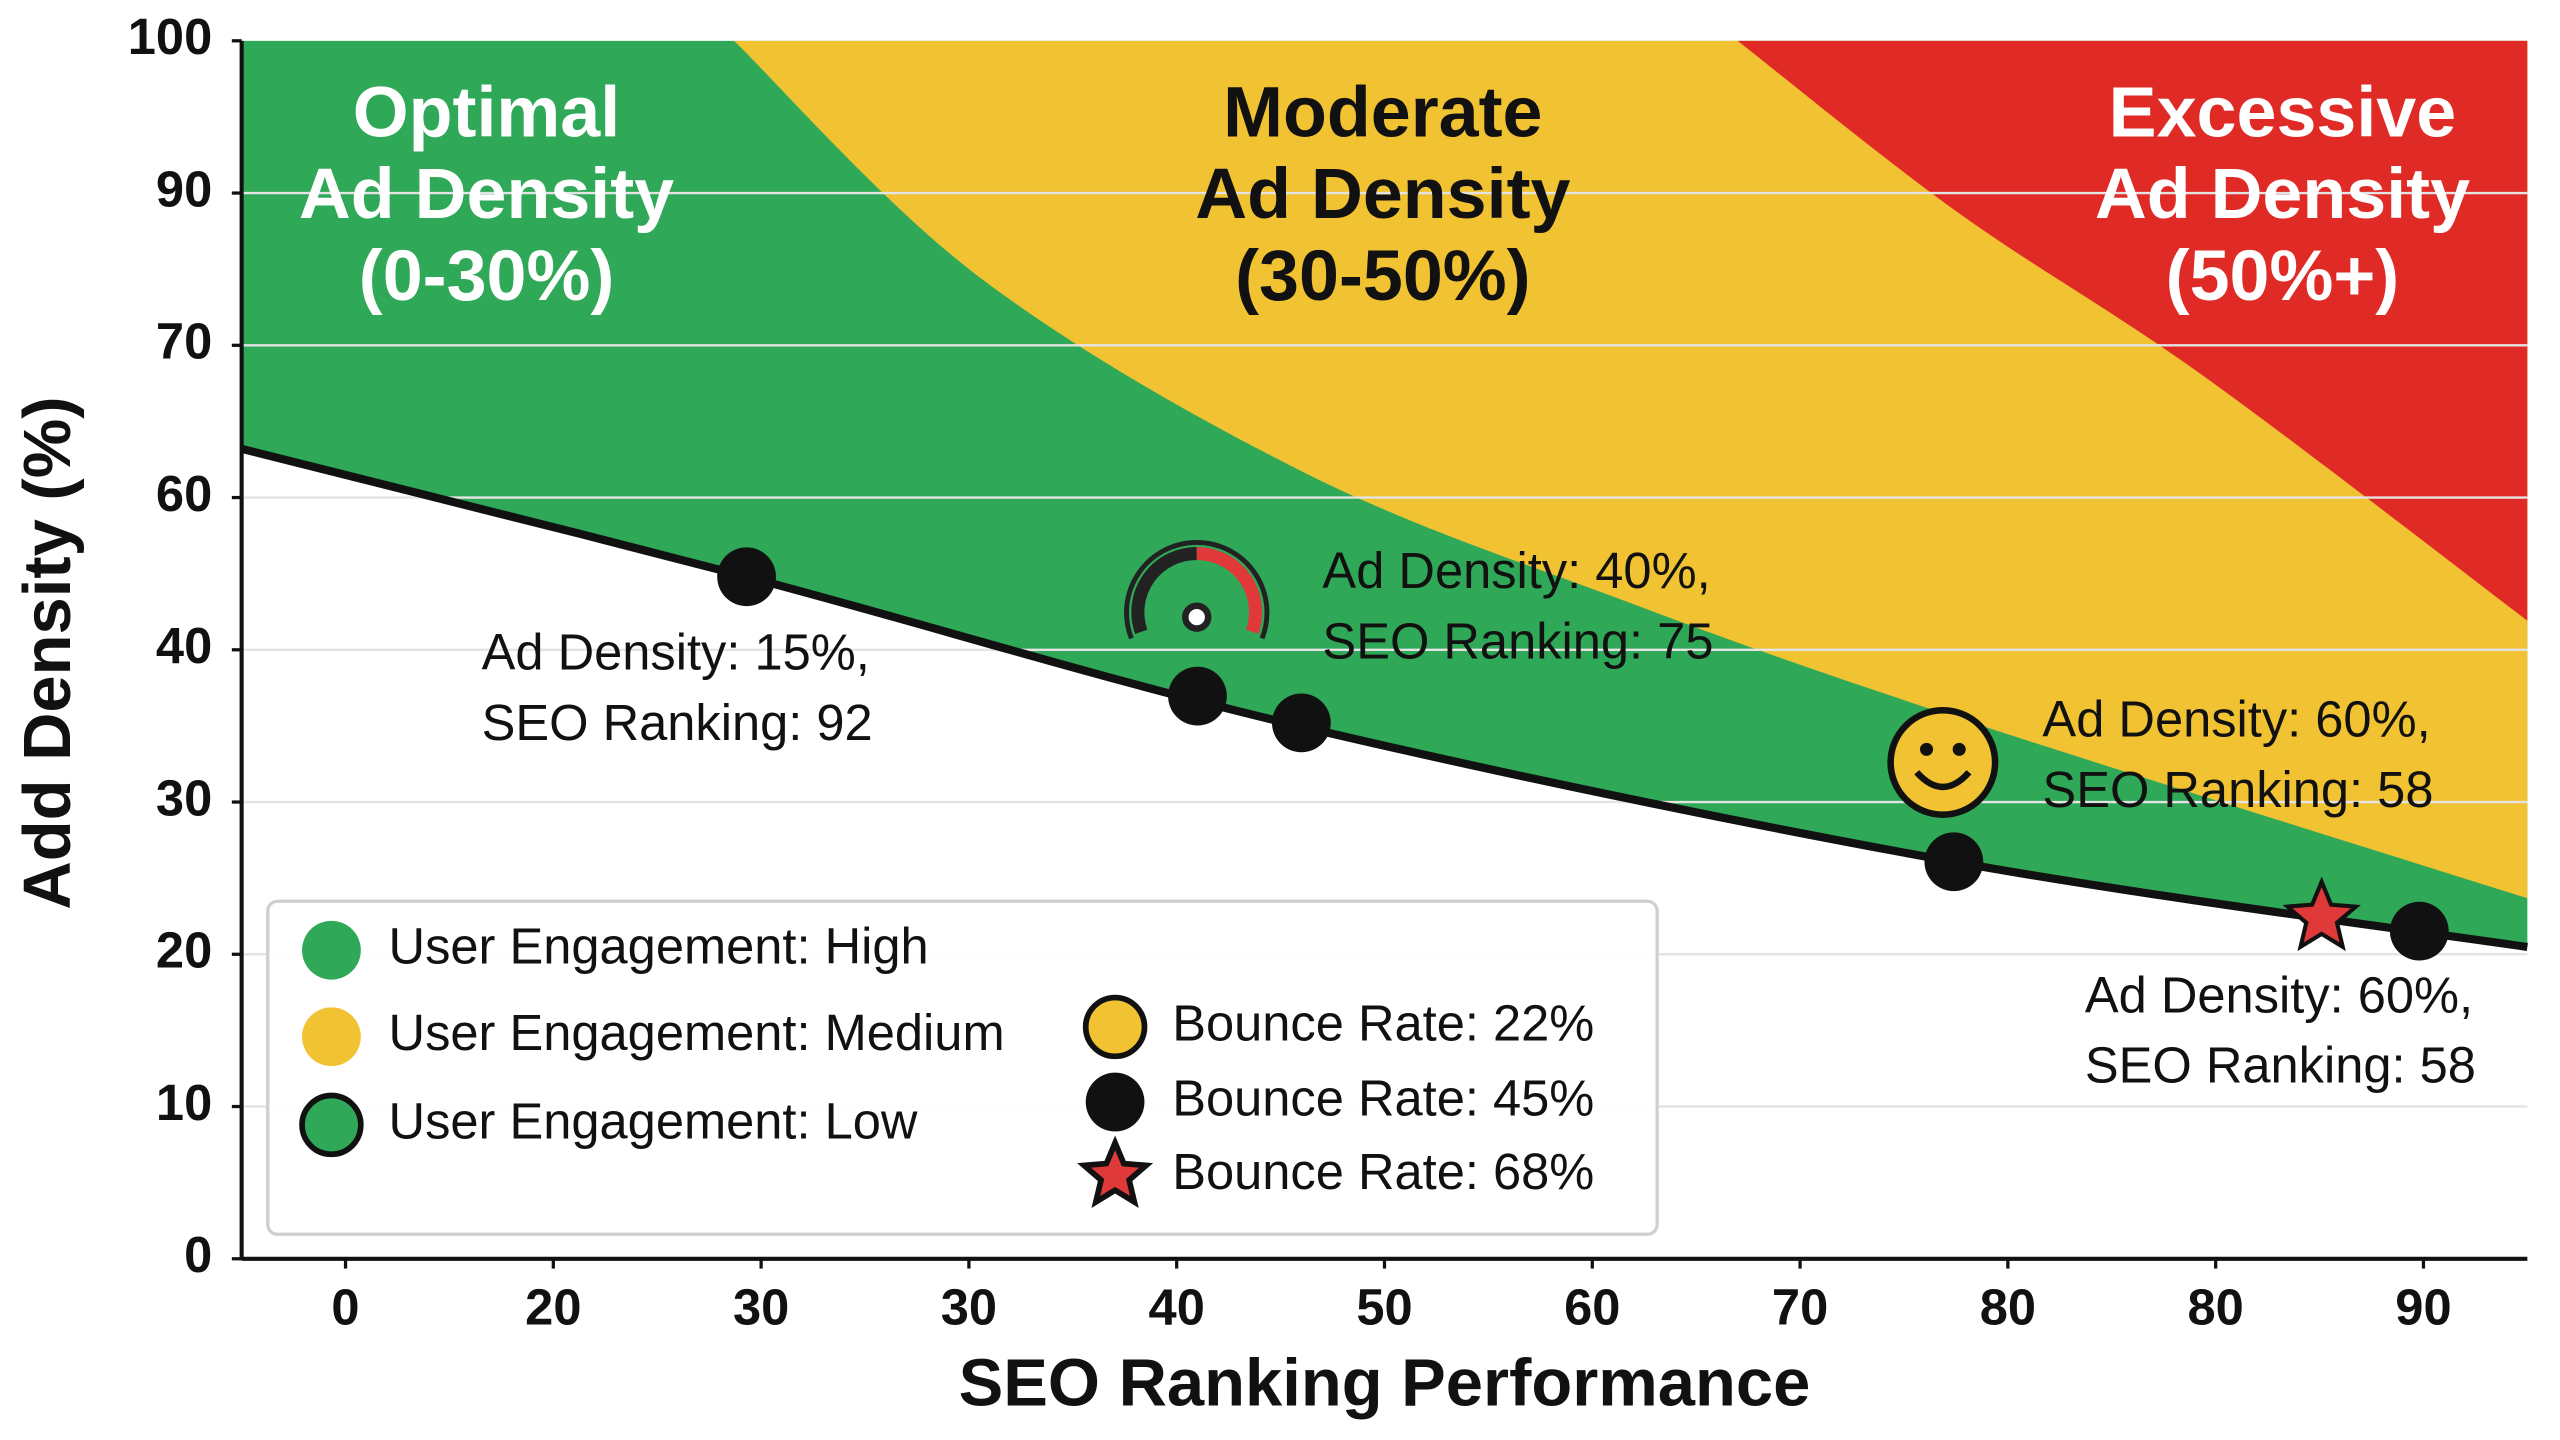 The height and width of the screenshot is (1440, 2560). Describe the element at coordinates (697, 1032) in the screenshot. I see `legend-label: User Engagement: Medium` at that location.